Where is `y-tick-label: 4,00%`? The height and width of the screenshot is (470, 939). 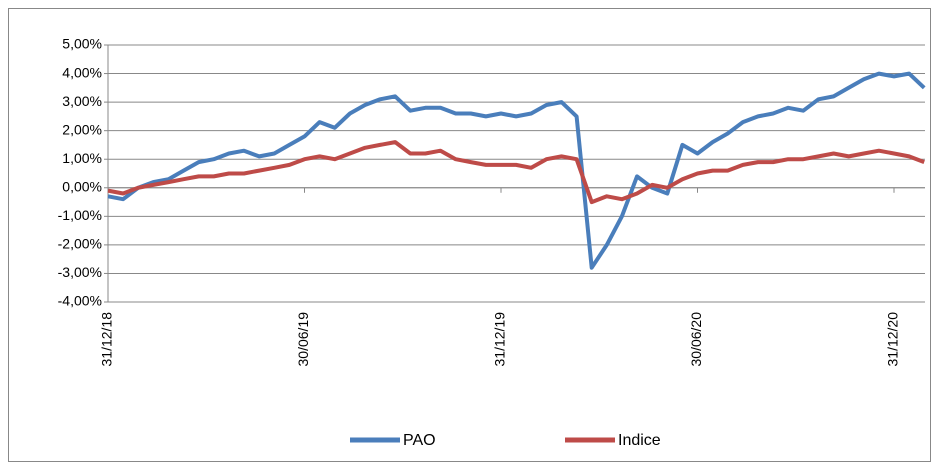
y-tick-label: 4,00% is located at coordinates (82, 72).